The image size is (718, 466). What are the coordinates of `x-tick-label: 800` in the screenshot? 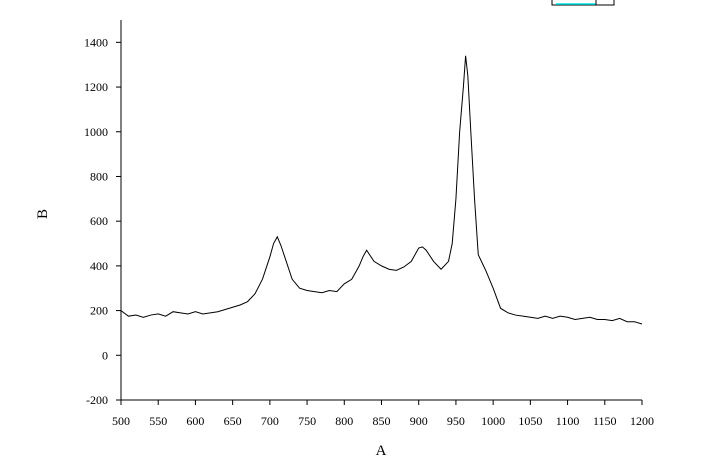 It's located at (344, 421).